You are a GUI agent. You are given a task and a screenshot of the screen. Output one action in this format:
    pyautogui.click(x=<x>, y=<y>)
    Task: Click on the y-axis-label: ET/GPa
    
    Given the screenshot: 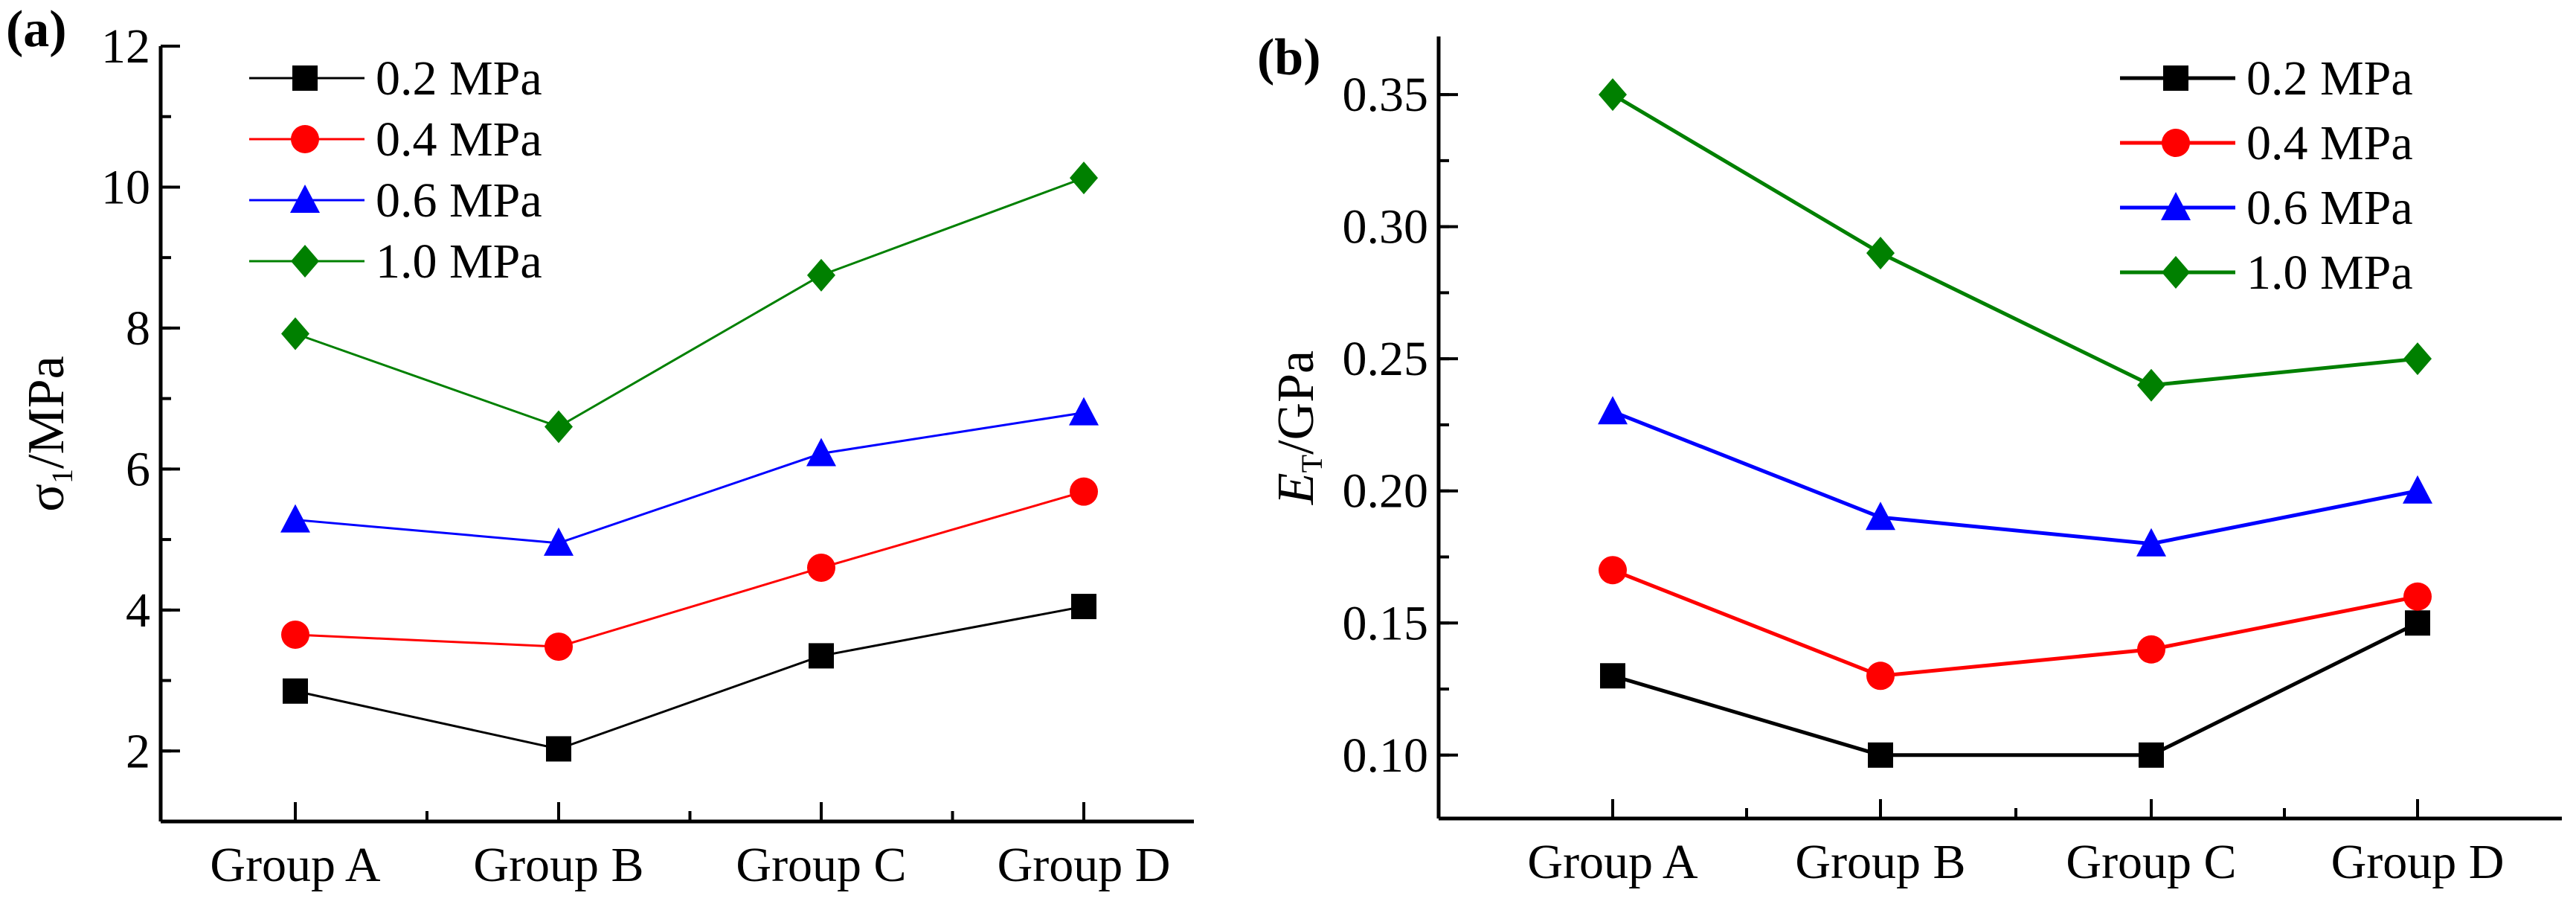 What is the action you would take?
    pyautogui.click(x=1298, y=427)
    